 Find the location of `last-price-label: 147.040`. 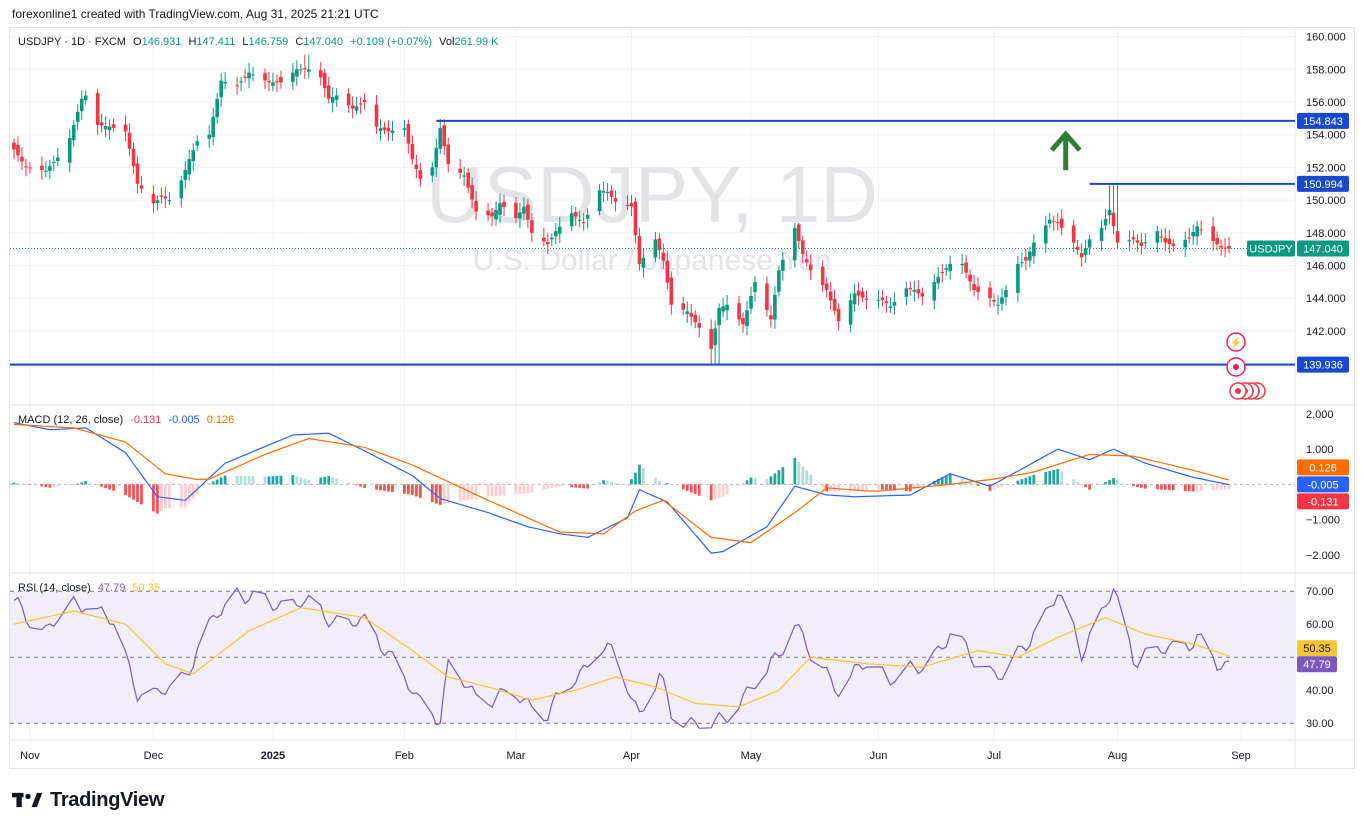

last-price-label: 147.040 is located at coordinates (1323, 249).